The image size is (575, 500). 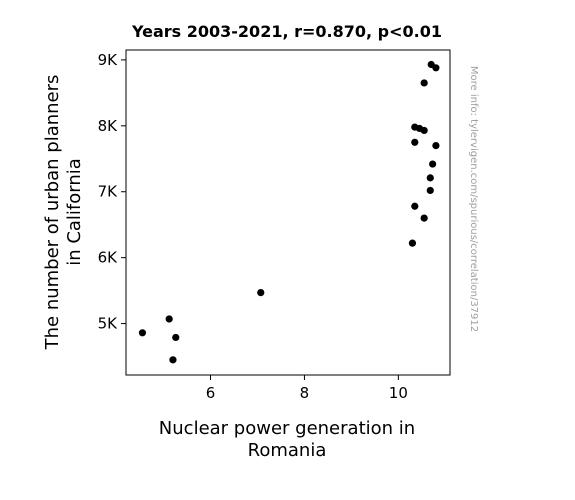 What do you see at coordinates (287, 428) in the screenshot?
I see `x-axis-label-line-1: Nuclear power generation in` at bounding box center [287, 428].